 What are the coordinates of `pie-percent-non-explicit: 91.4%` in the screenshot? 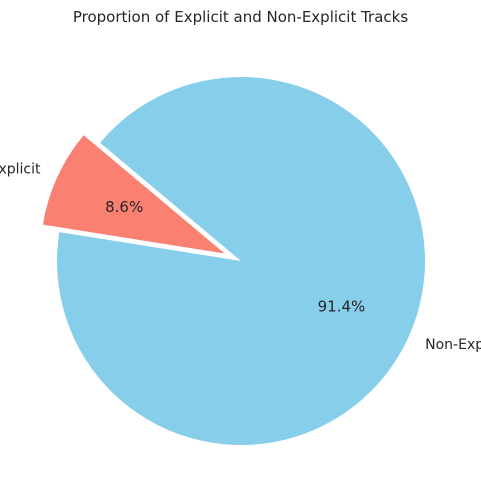 It's located at (342, 306).